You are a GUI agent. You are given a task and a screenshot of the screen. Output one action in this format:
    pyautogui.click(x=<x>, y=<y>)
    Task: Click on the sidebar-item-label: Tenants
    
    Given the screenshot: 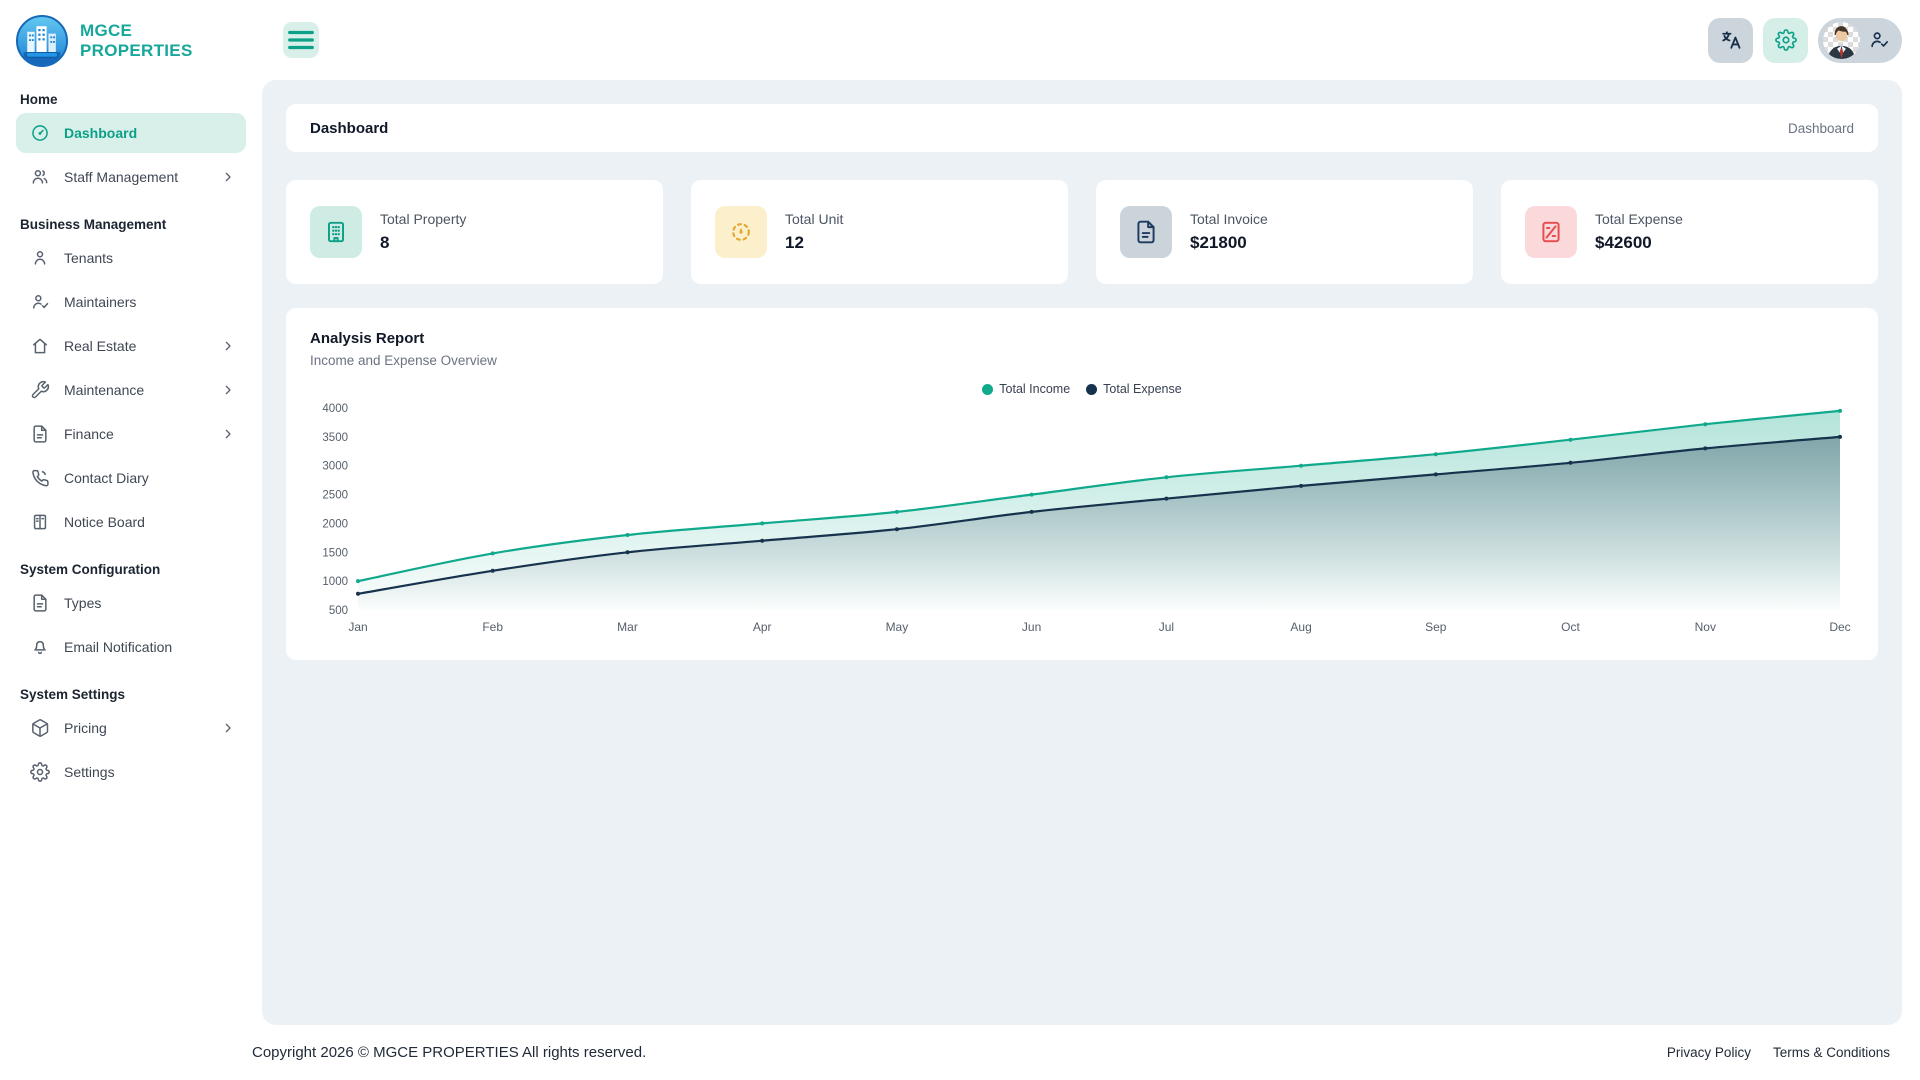 What is the action you would take?
    pyautogui.click(x=89, y=258)
    